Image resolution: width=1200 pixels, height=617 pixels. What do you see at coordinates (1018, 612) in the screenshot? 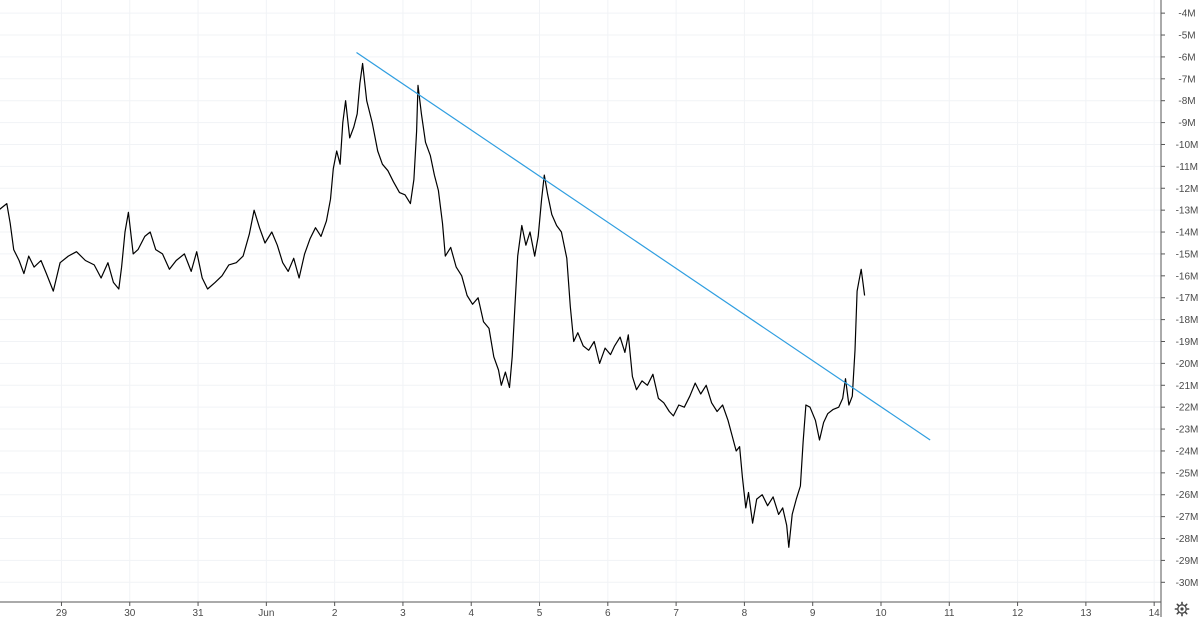
I see `x-tick-label: 12` at bounding box center [1018, 612].